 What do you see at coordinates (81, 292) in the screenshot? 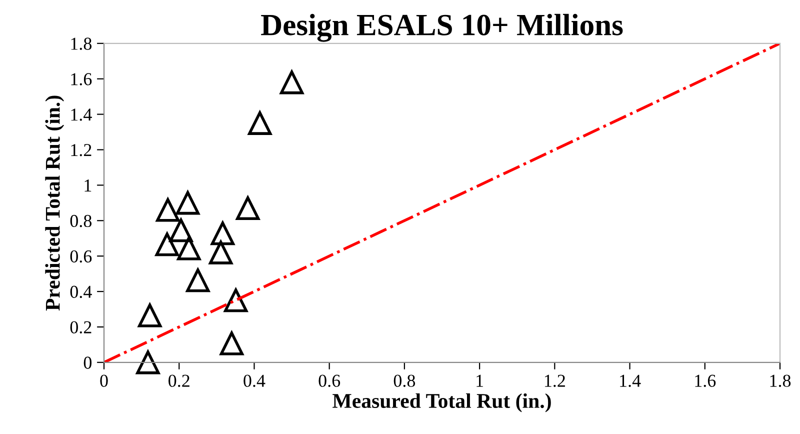
I see `y-tick-label: 0.4` at bounding box center [81, 292].